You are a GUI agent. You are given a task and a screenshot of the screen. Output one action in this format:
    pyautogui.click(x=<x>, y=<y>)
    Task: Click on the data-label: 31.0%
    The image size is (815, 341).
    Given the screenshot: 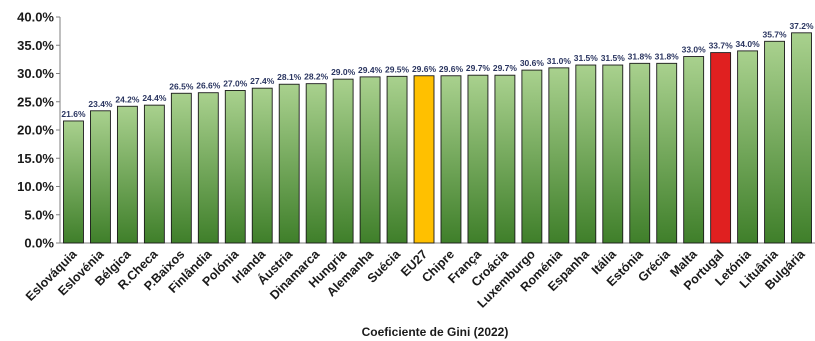 What is the action you would take?
    pyautogui.click(x=559, y=61)
    